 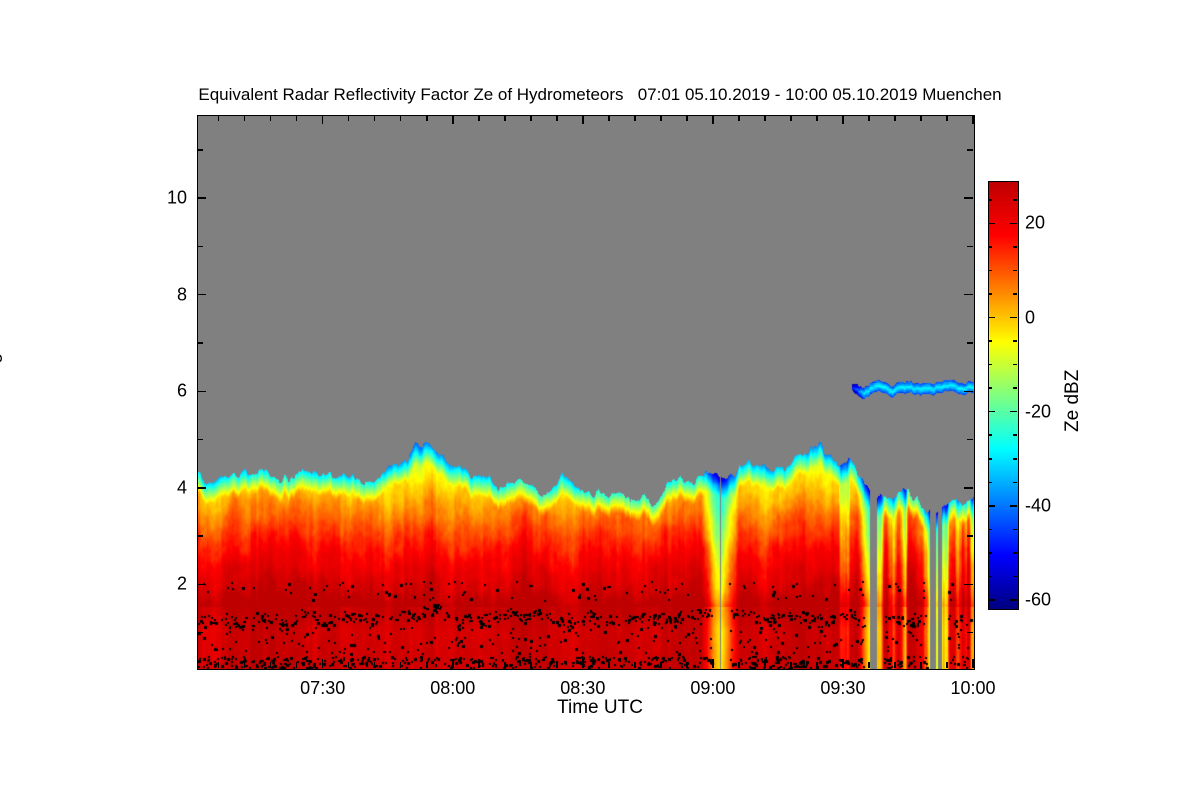 What do you see at coordinates (1072, 400) in the screenshot?
I see `colorbar-title: Ze dBZ` at bounding box center [1072, 400].